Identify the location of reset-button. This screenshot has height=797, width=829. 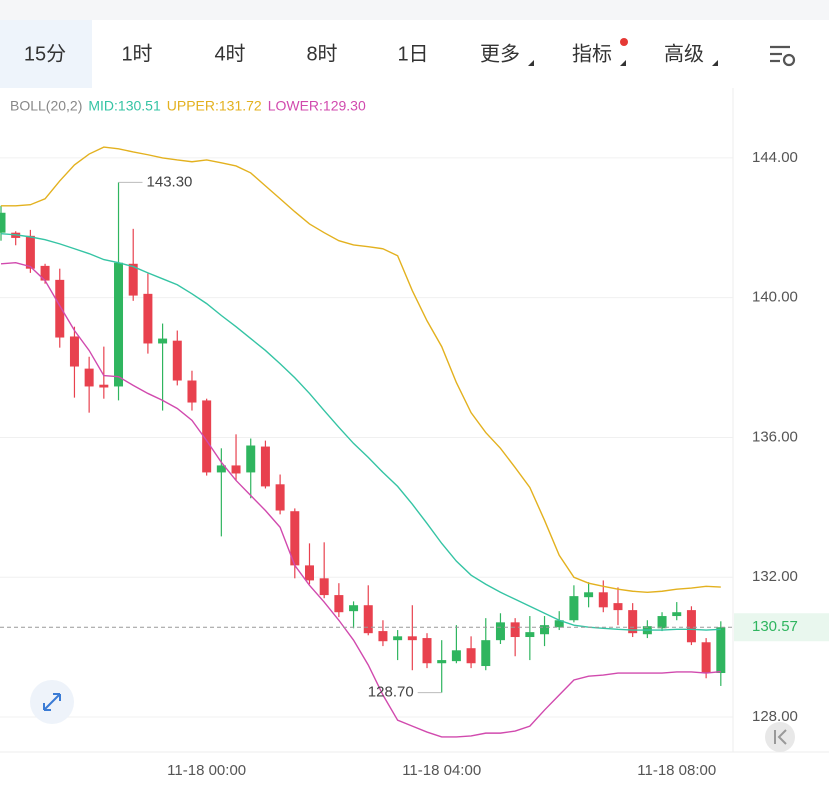
(780, 737).